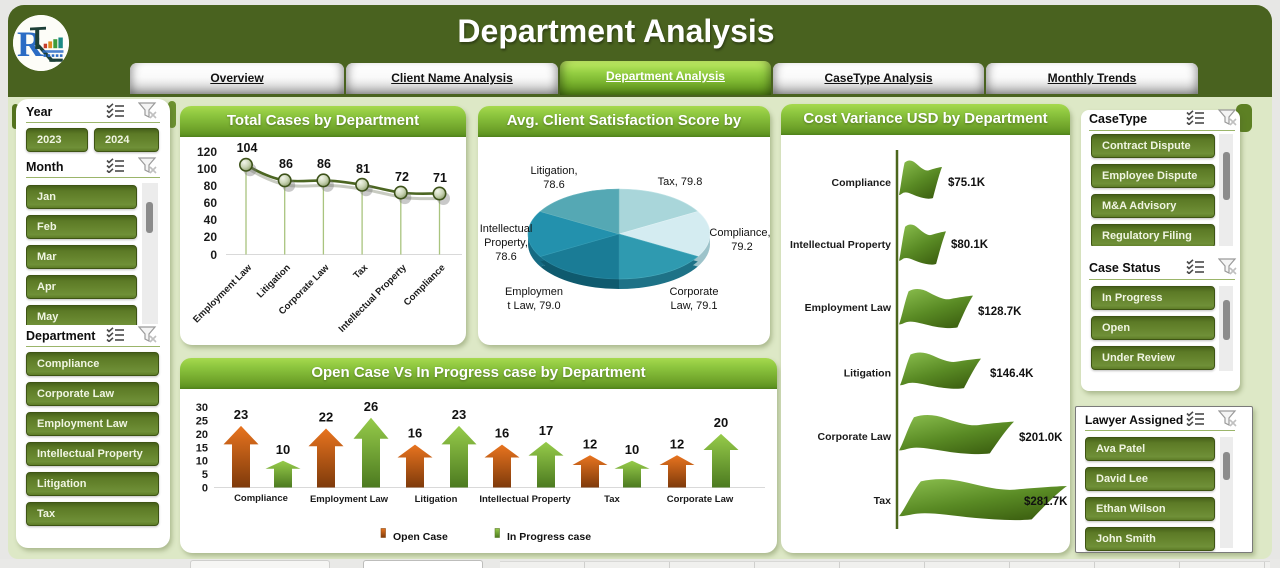 This screenshot has height=568, width=1280. Describe the element at coordinates (680, 182) in the screenshot. I see `svg-text: Tax, 79.8` at that location.